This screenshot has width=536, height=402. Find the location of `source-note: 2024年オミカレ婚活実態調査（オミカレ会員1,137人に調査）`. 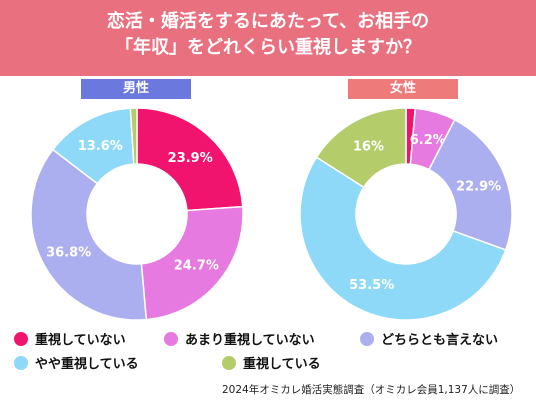

source-note: 2024年オミカレ婚活実態調査（オミカレ会員1,137人に調査） is located at coordinates (371, 390).